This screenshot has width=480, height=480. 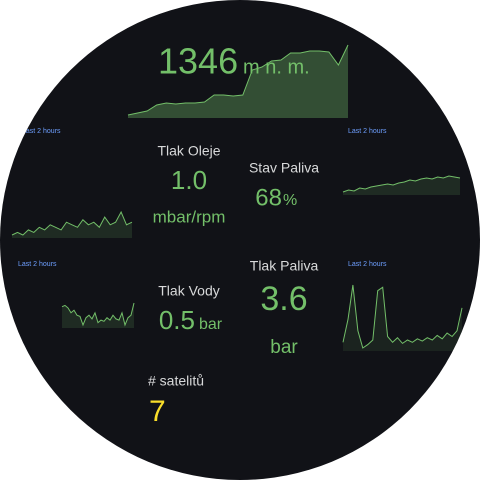 What do you see at coordinates (189, 216) in the screenshot?
I see `unit: mbar/rpm` at bounding box center [189, 216].